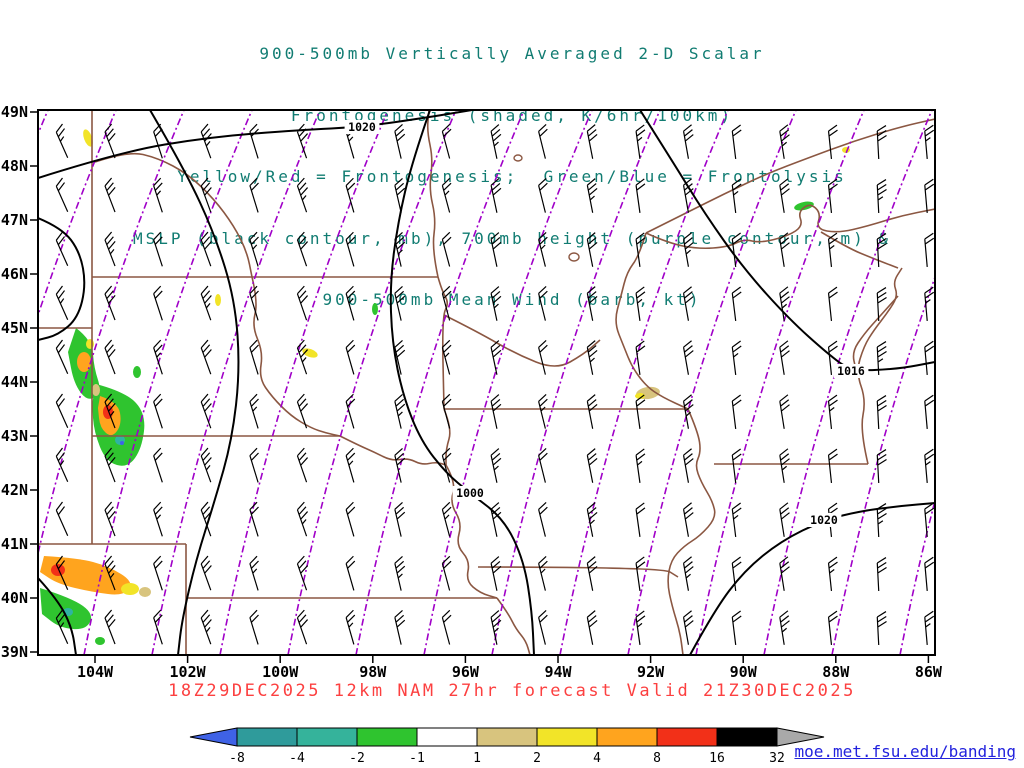  What do you see at coordinates (744, 672) in the screenshot?
I see `lon-tick-label: 90W` at bounding box center [744, 672].